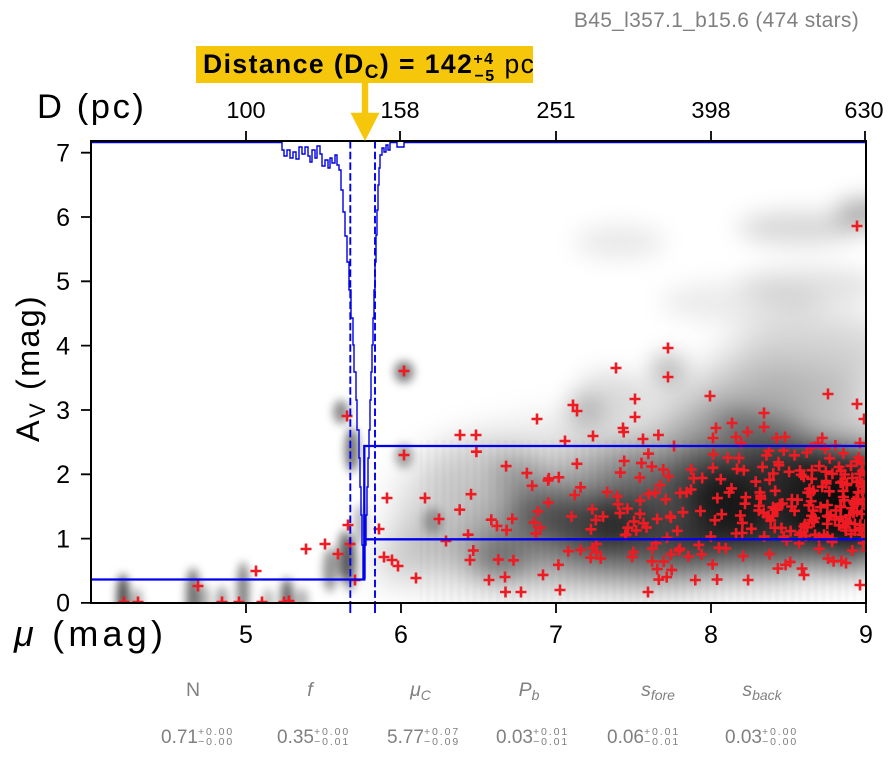 This screenshot has width=896, height=759. Describe the element at coordinates (63, 411) in the screenshot. I see `svg-text: 3` at that location.